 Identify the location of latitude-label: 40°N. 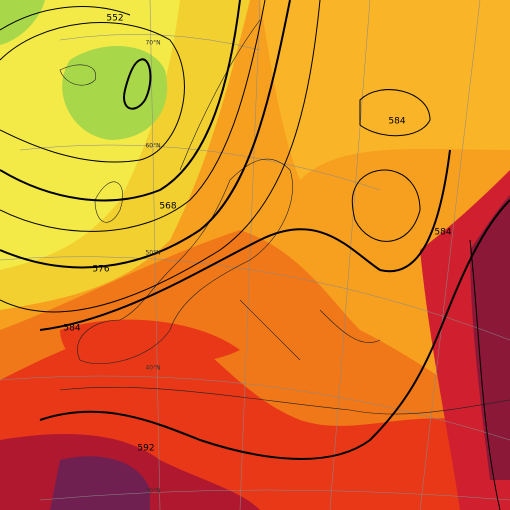
(152, 368).